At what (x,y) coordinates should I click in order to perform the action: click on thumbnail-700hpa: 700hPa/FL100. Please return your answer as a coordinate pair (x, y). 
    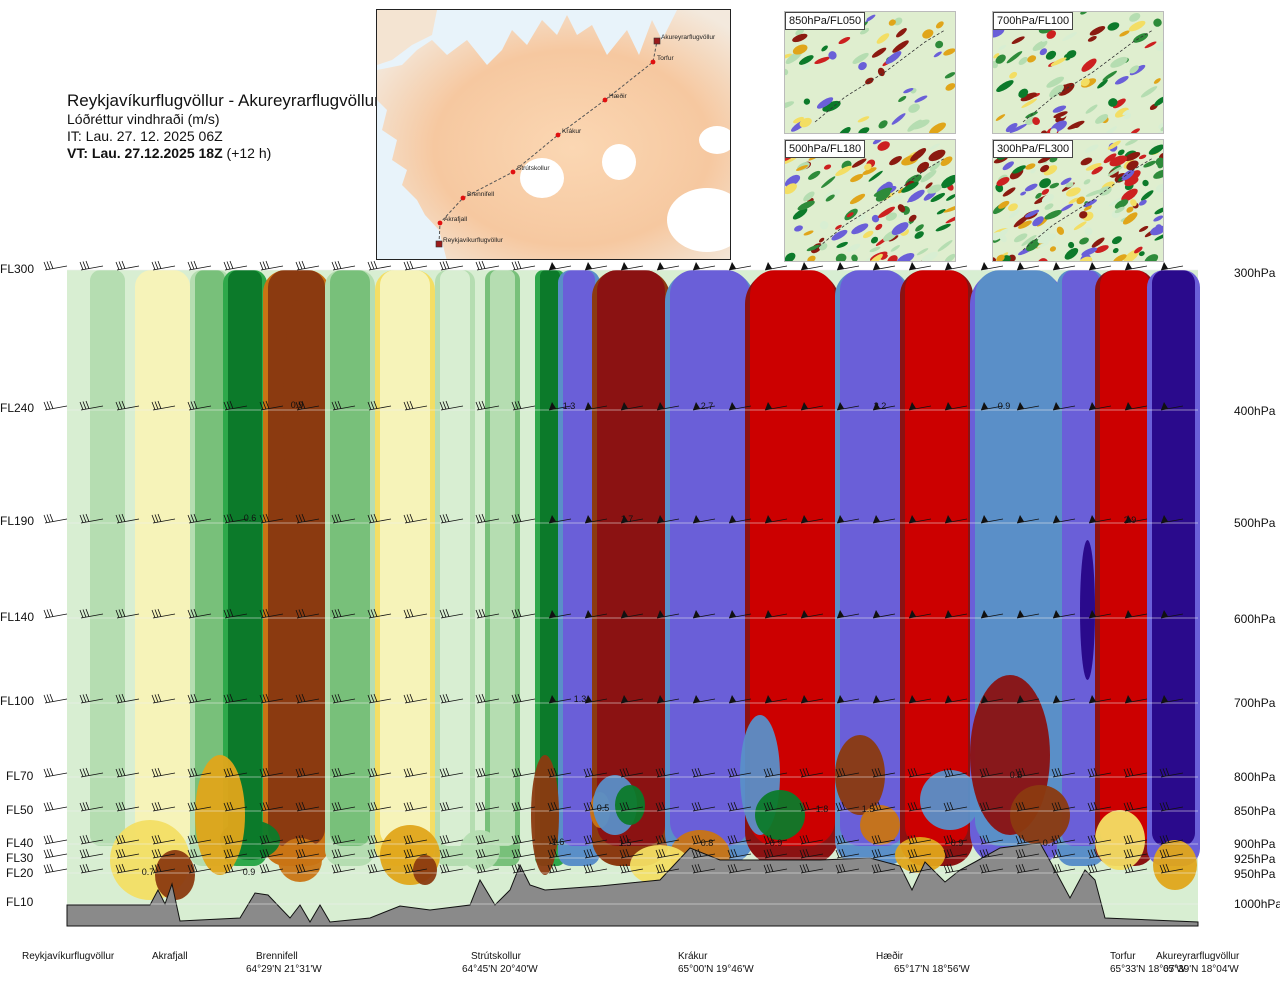
    Looking at the image, I should click on (1078, 72).